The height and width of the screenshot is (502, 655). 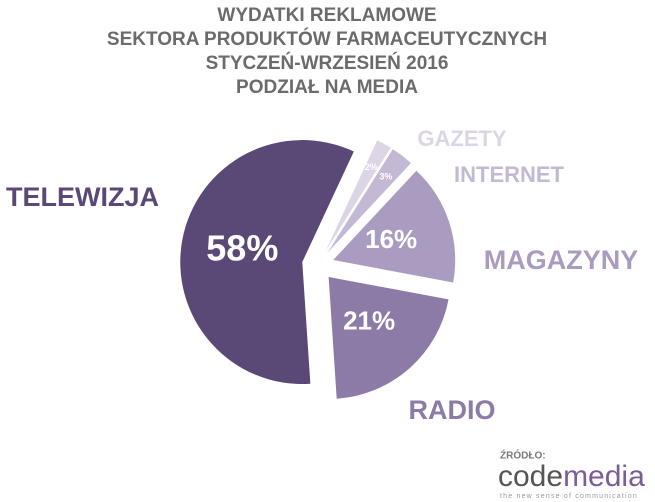 I want to click on category-label: RADIO, so click(x=452, y=410).